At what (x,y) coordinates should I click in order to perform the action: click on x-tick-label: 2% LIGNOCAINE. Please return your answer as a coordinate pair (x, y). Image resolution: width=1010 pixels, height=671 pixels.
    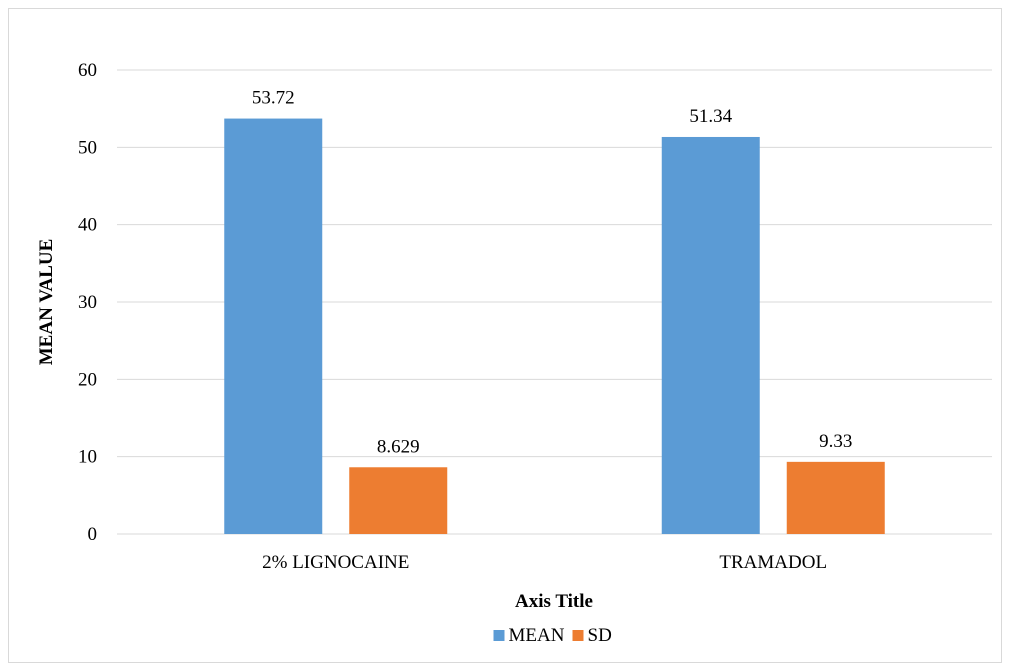
    Looking at the image, I should click on (335, 562).